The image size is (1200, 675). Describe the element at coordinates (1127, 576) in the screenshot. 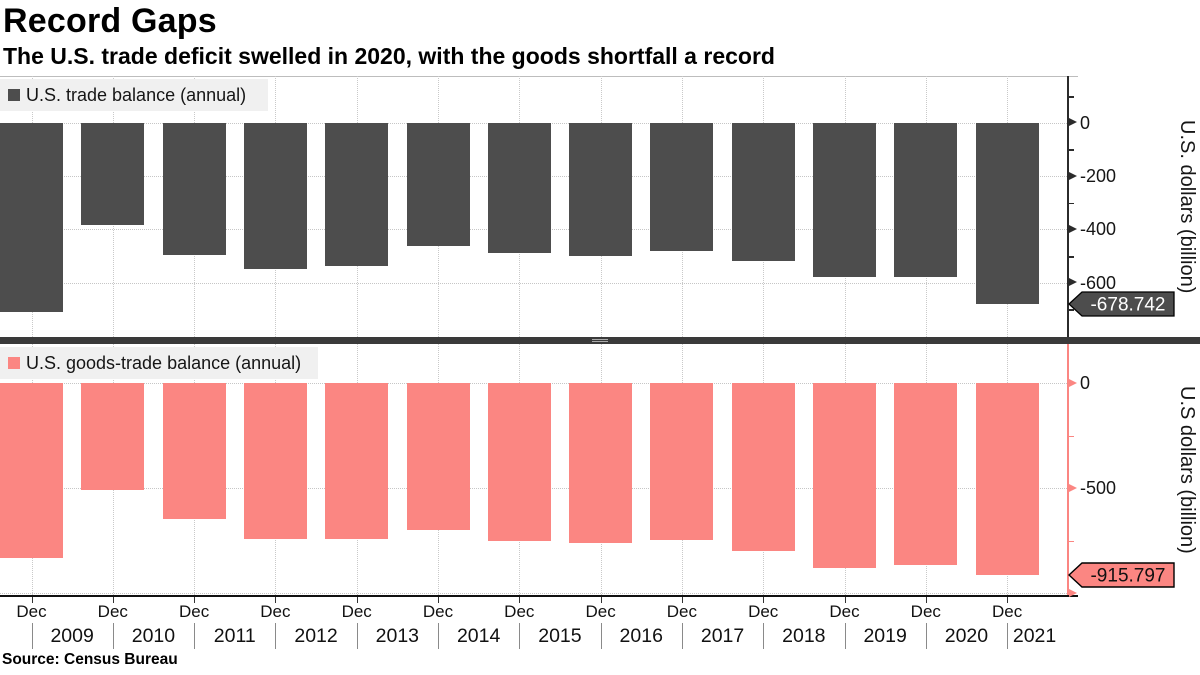

I see `svg-text: -915.797` at that location.